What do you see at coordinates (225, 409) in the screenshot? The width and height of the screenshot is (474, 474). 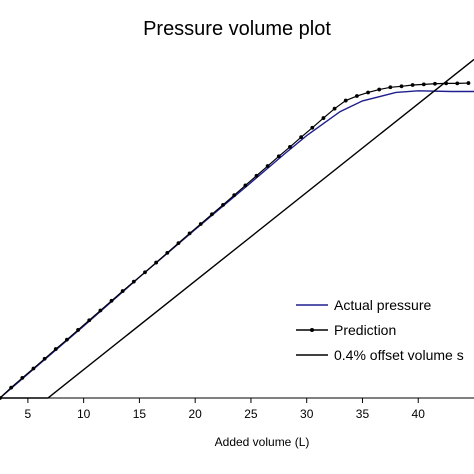 I see `x-axis-ticks: 5 10 15 20 25 30 35 40` at bounding box center [225, 409].